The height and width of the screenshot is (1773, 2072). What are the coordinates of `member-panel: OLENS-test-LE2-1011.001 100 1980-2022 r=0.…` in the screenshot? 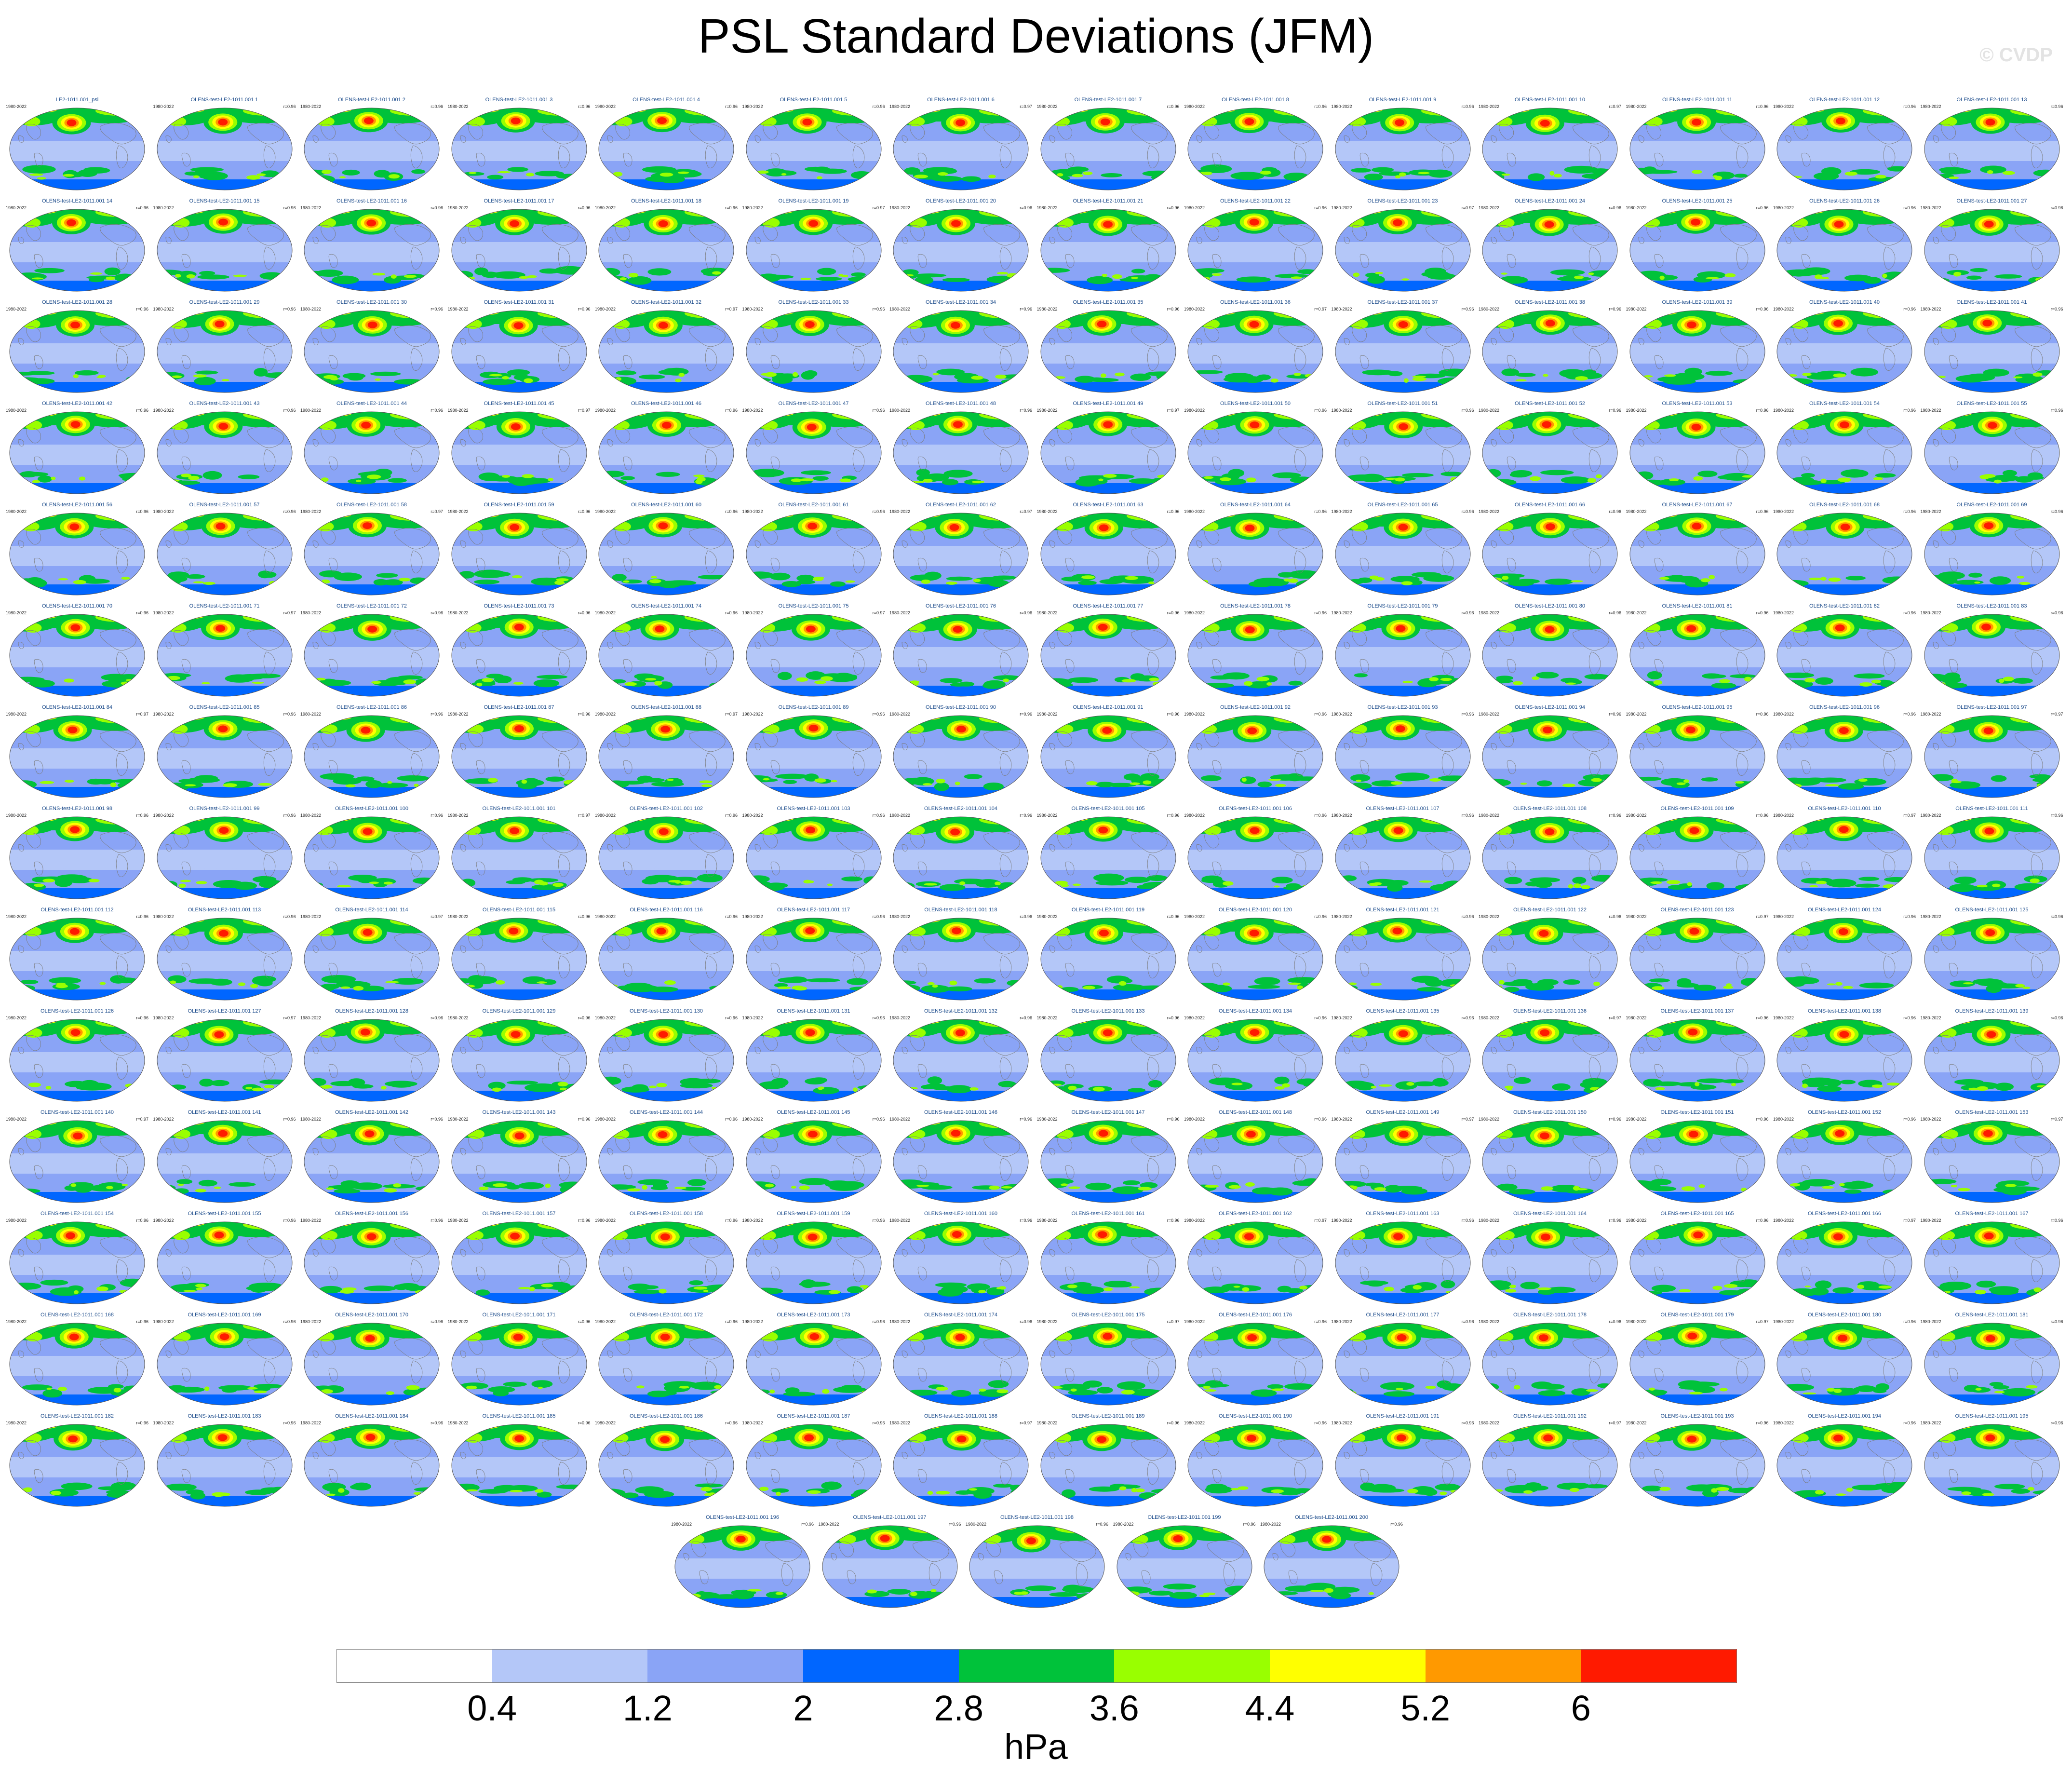 It's located at (371, 853).